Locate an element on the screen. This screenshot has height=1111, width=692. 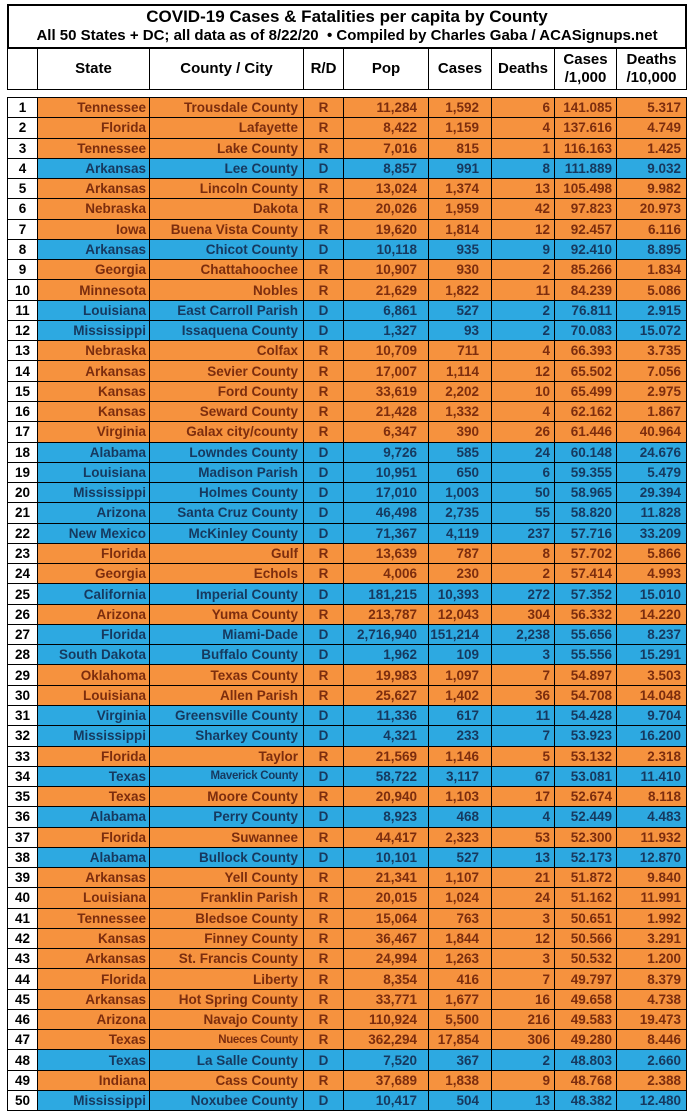
cases-per-1000-cell: 51.872 is located at coordinates (586, 878).